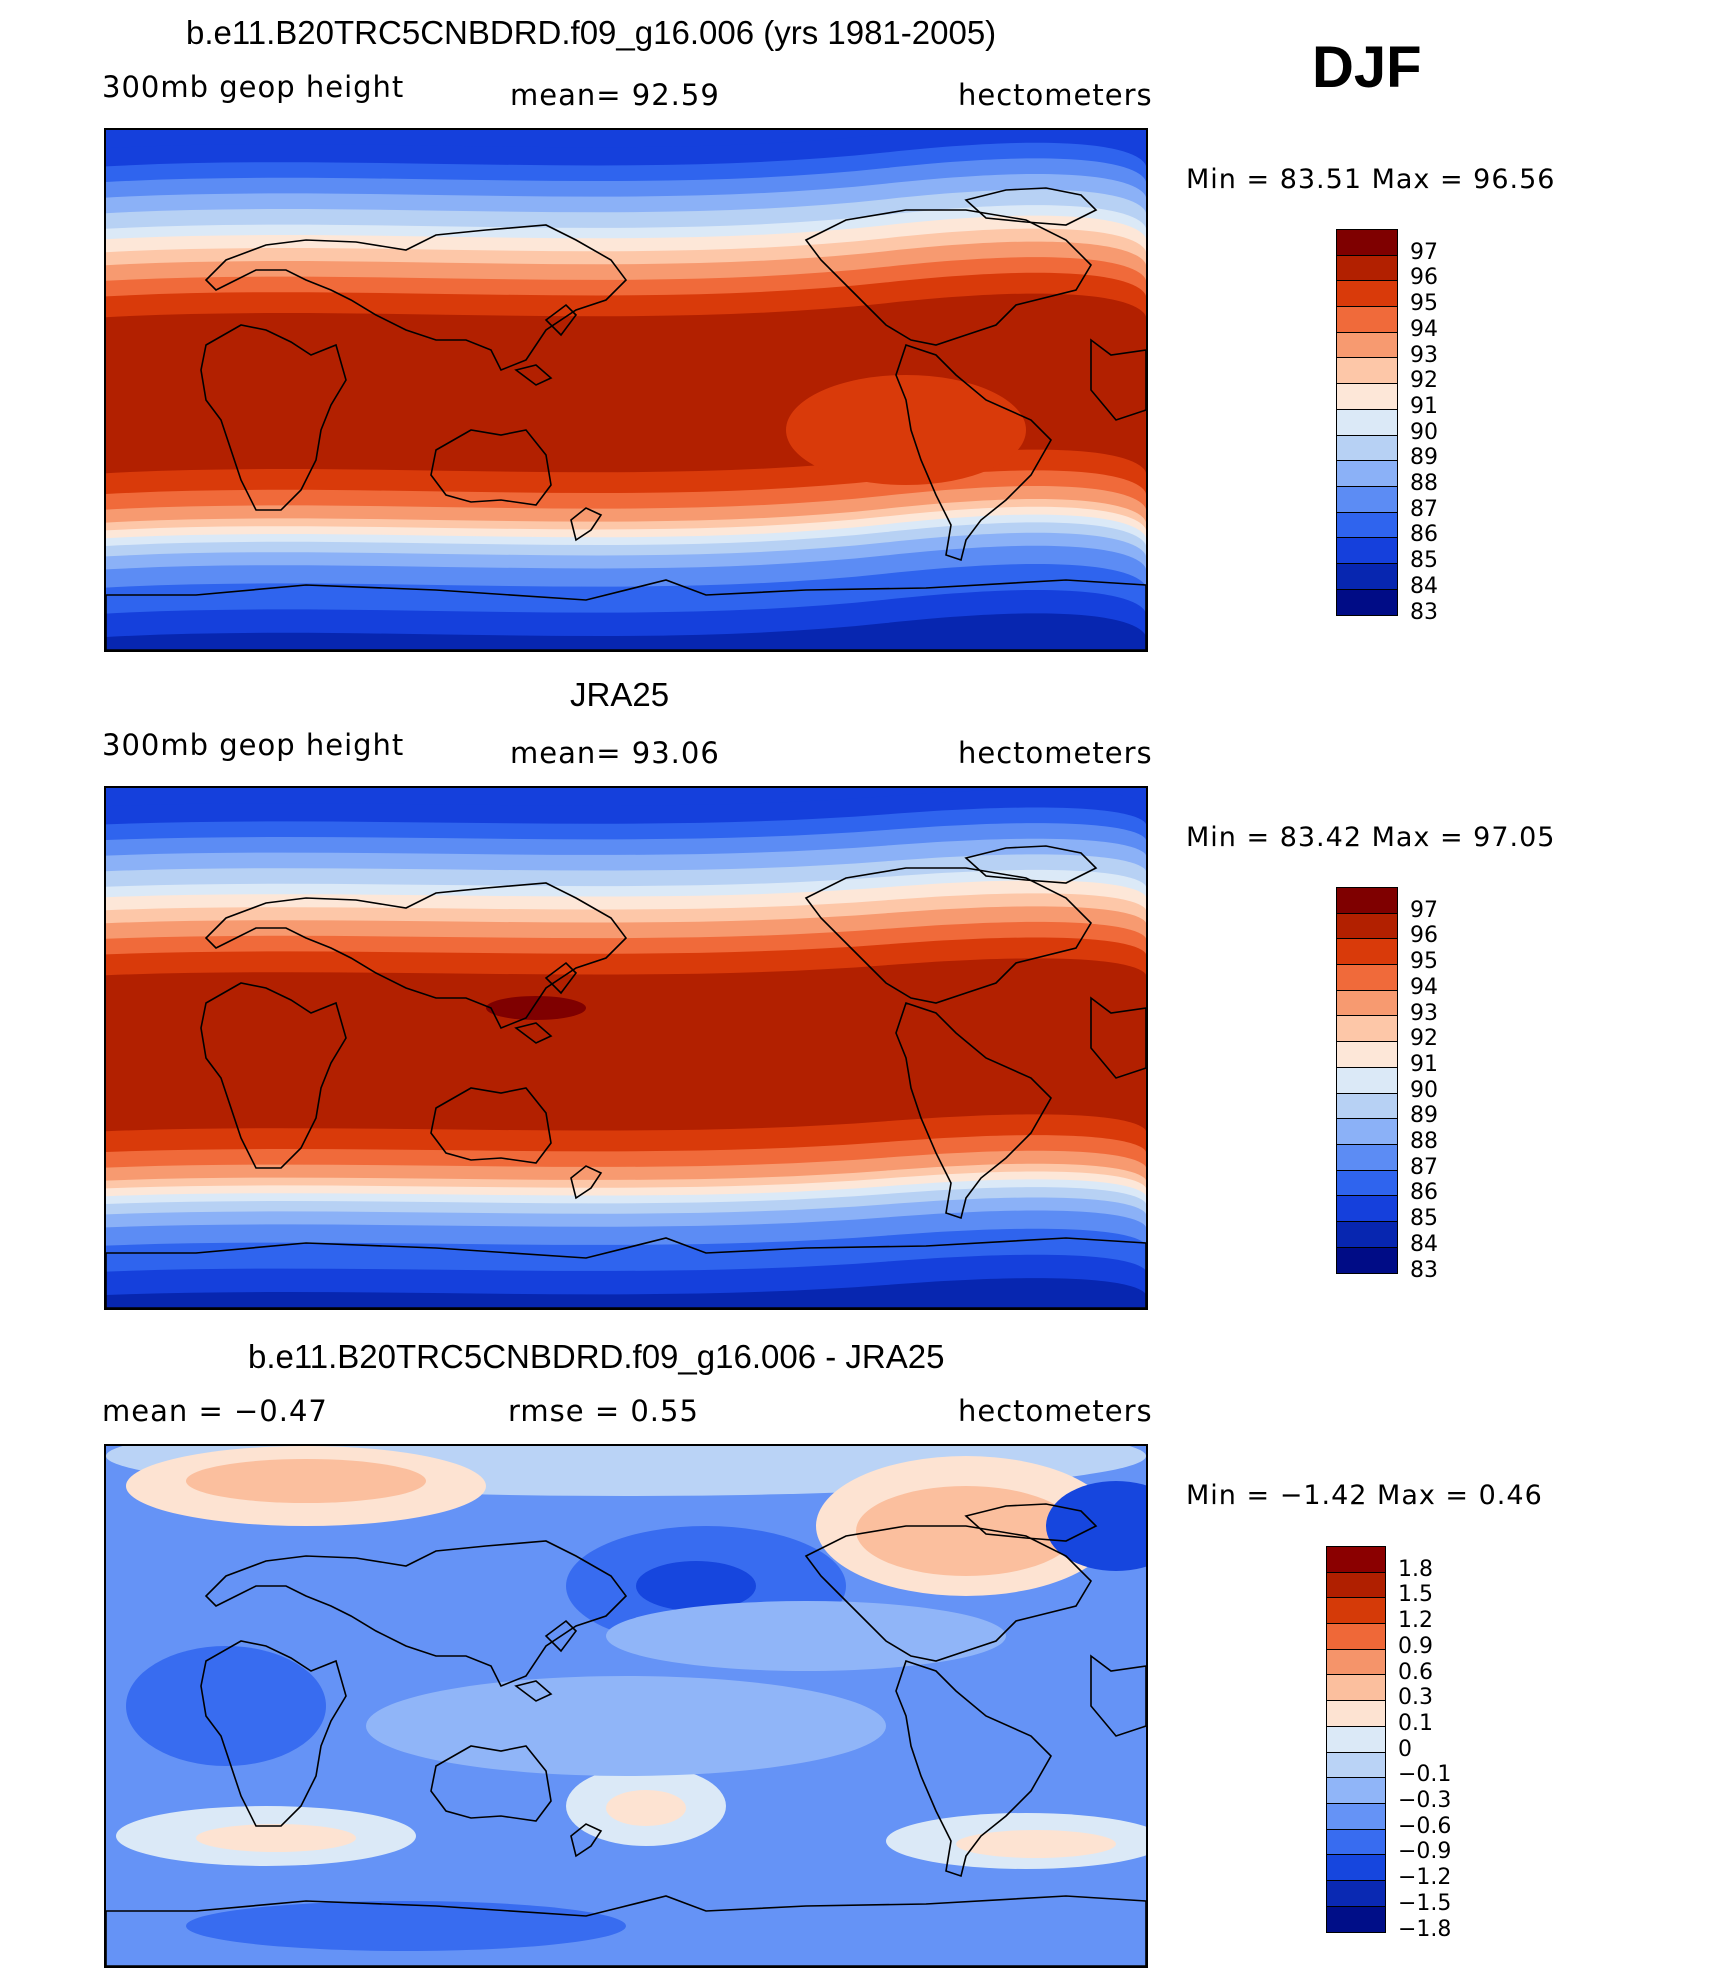 The image size is (1710, 1986). I want to click on colorbar-label: 0.3, so click(1415, 1698).